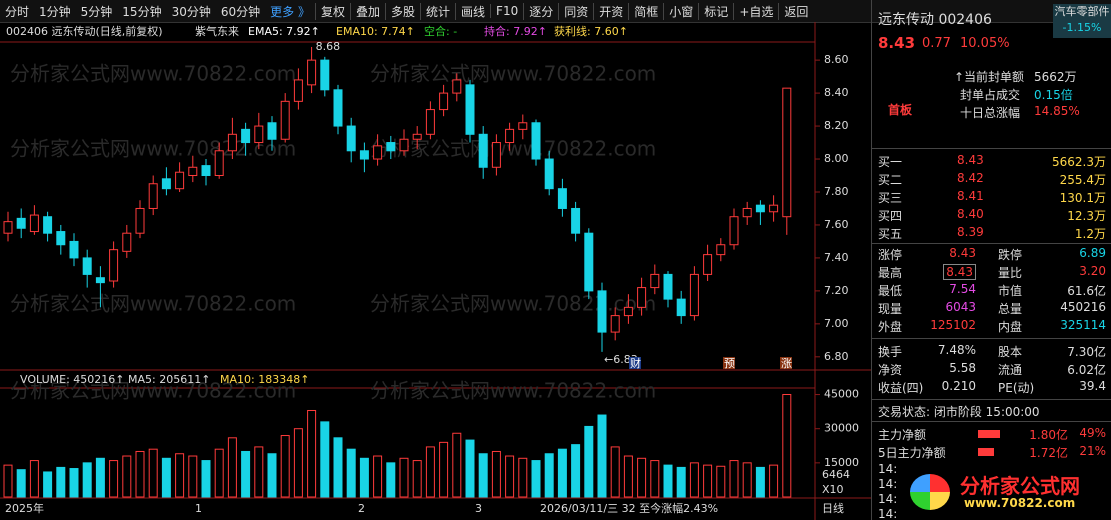 This screenshot has height=520, width=1111. I want to click on legend-item: VOLUME: 450216↑, so click(72, 379).